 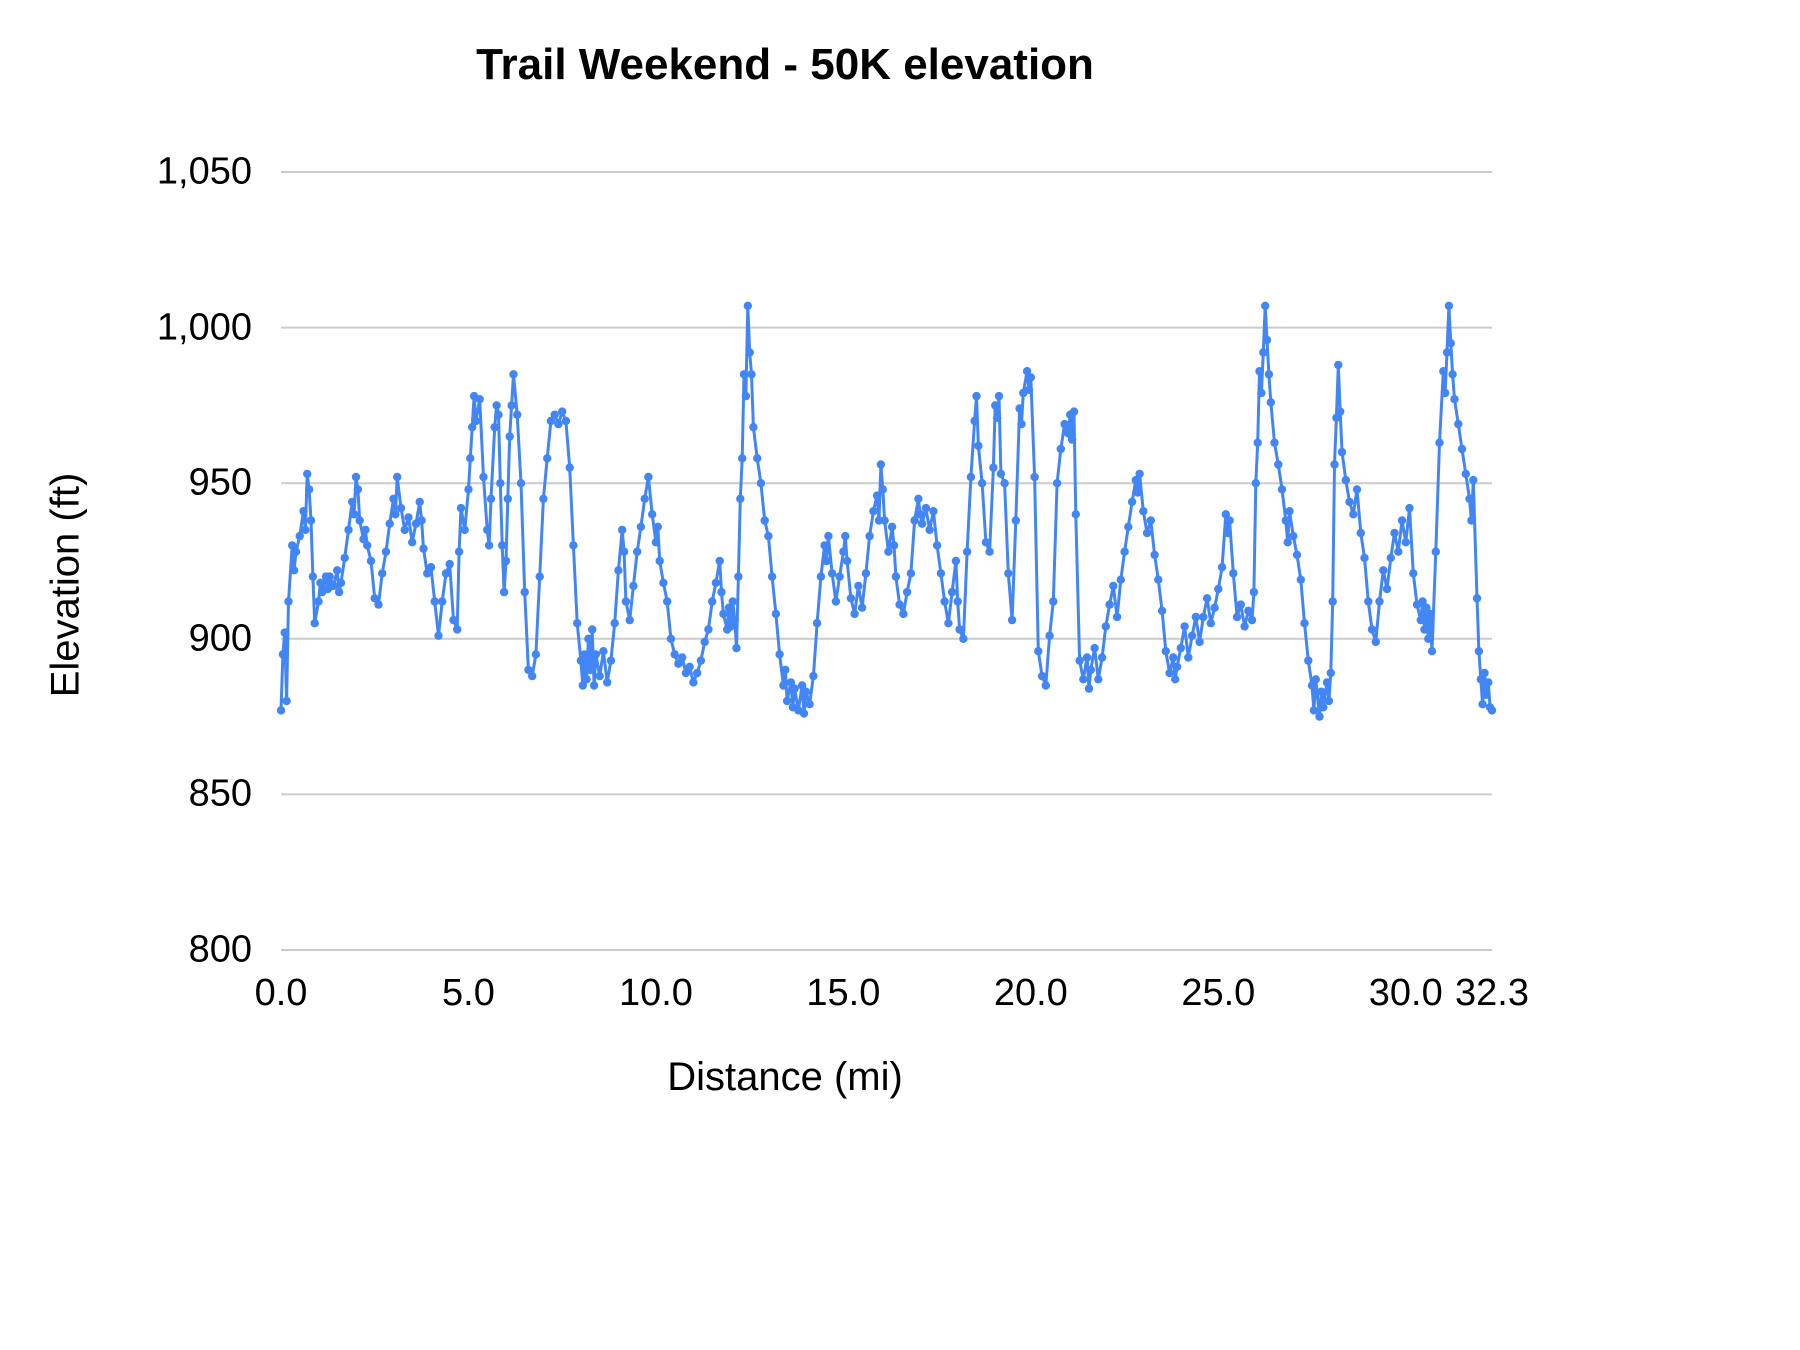 I want to click on y-tick-label: 900, so click(x=220, y=638).